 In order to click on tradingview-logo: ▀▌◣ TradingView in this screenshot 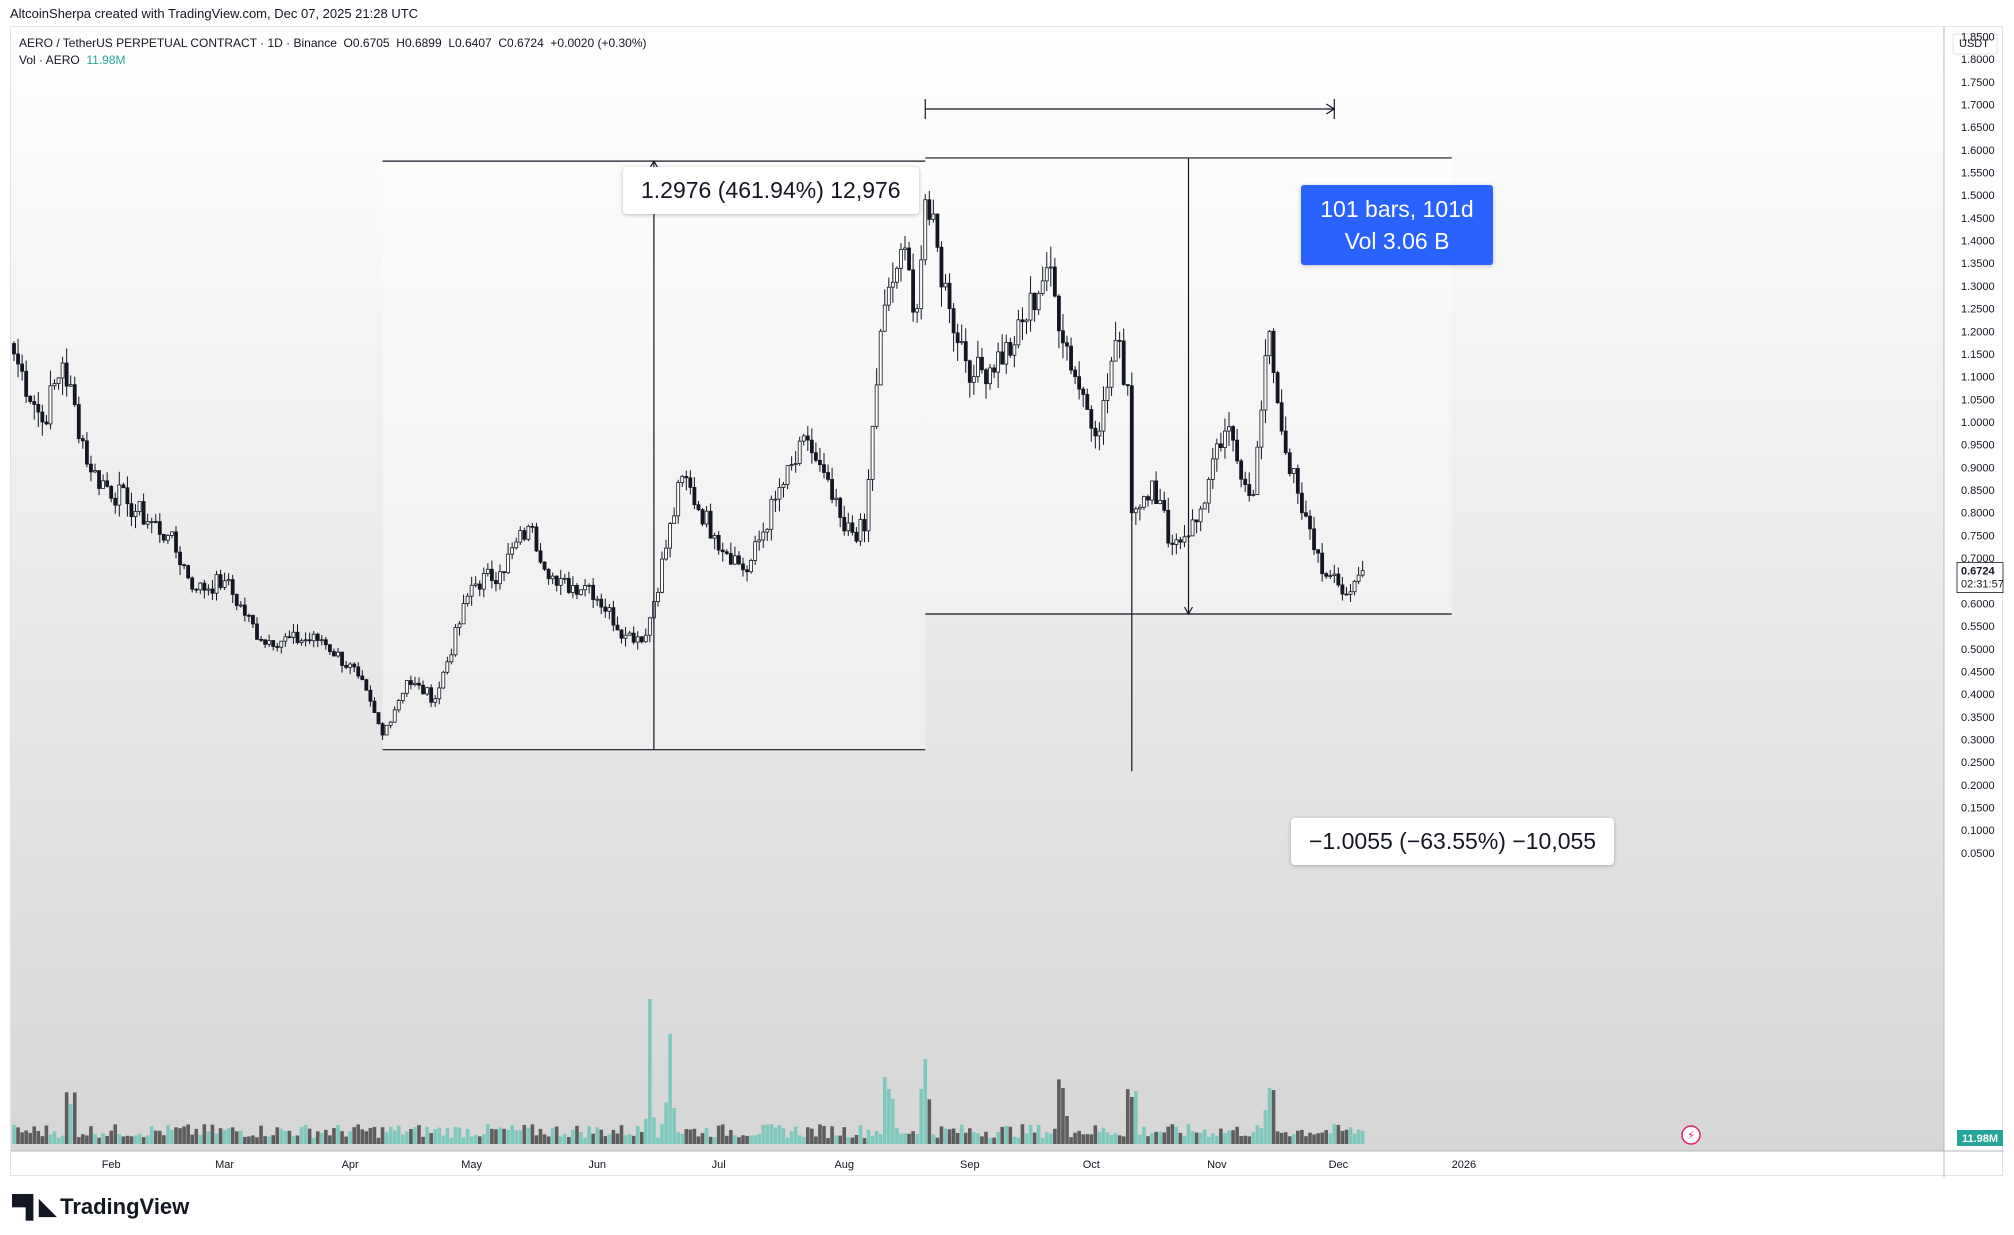, I will do `click(100, 1207)`.